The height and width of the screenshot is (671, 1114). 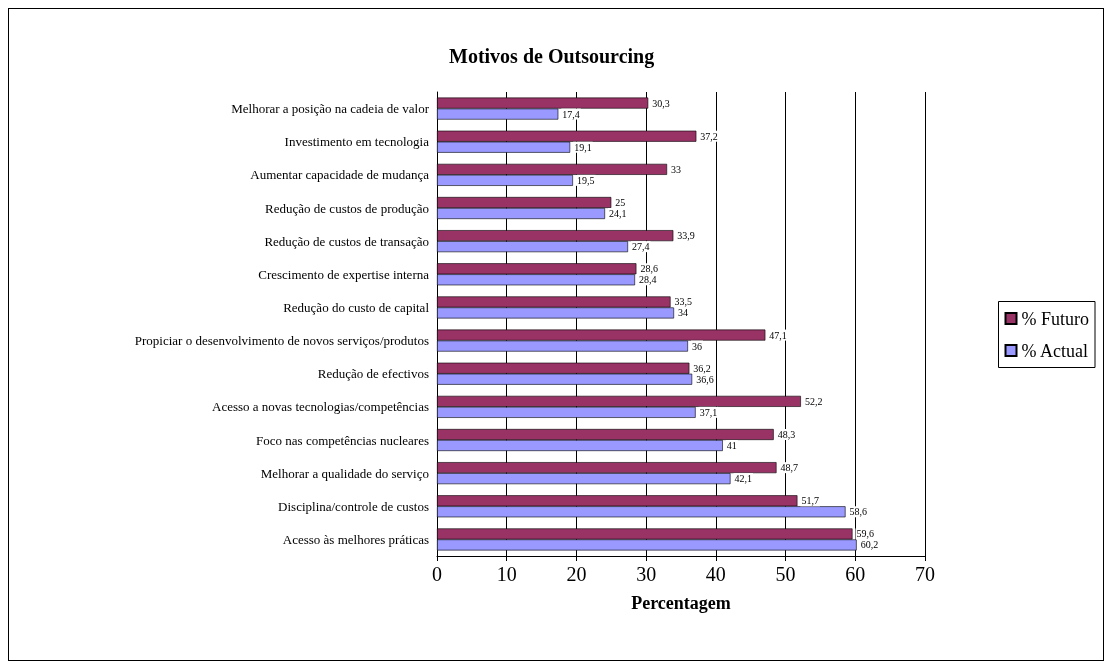 I want to click on data-label: 36, so click(x=696, y=346).